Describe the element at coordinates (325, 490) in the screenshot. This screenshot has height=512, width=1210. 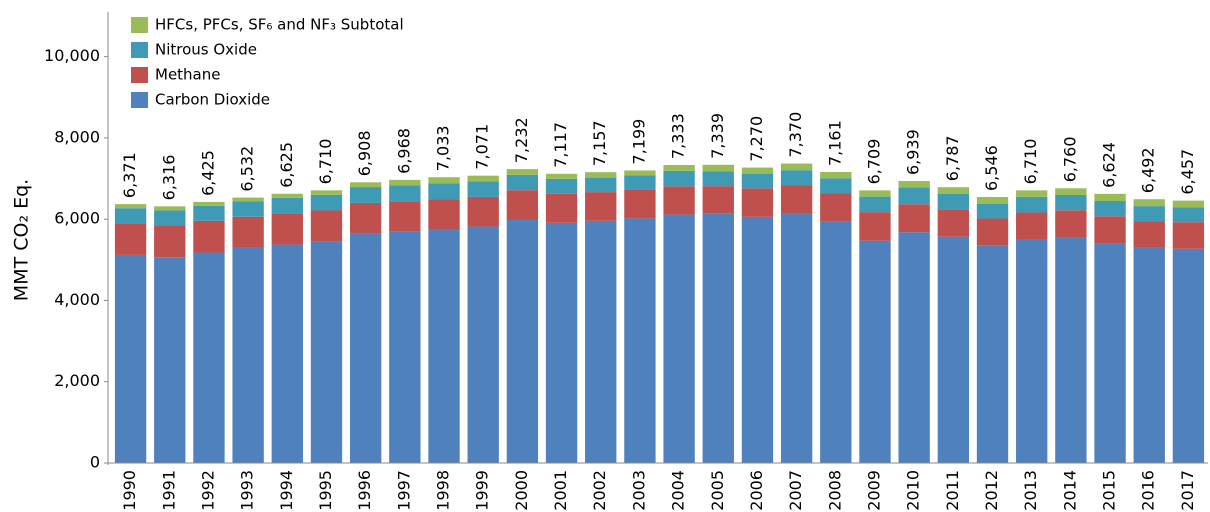
I see `x-tick-label: 1995` at that location.